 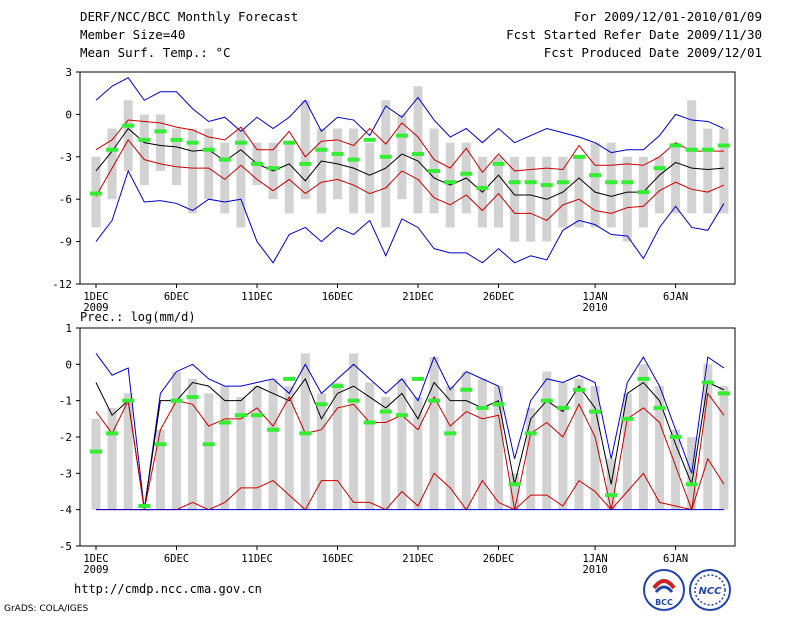 What do you see at coordinates (675, 559) in the screenshot?
I see `precip-xtick-label: 6JAN` at bounding box center [675, 559].